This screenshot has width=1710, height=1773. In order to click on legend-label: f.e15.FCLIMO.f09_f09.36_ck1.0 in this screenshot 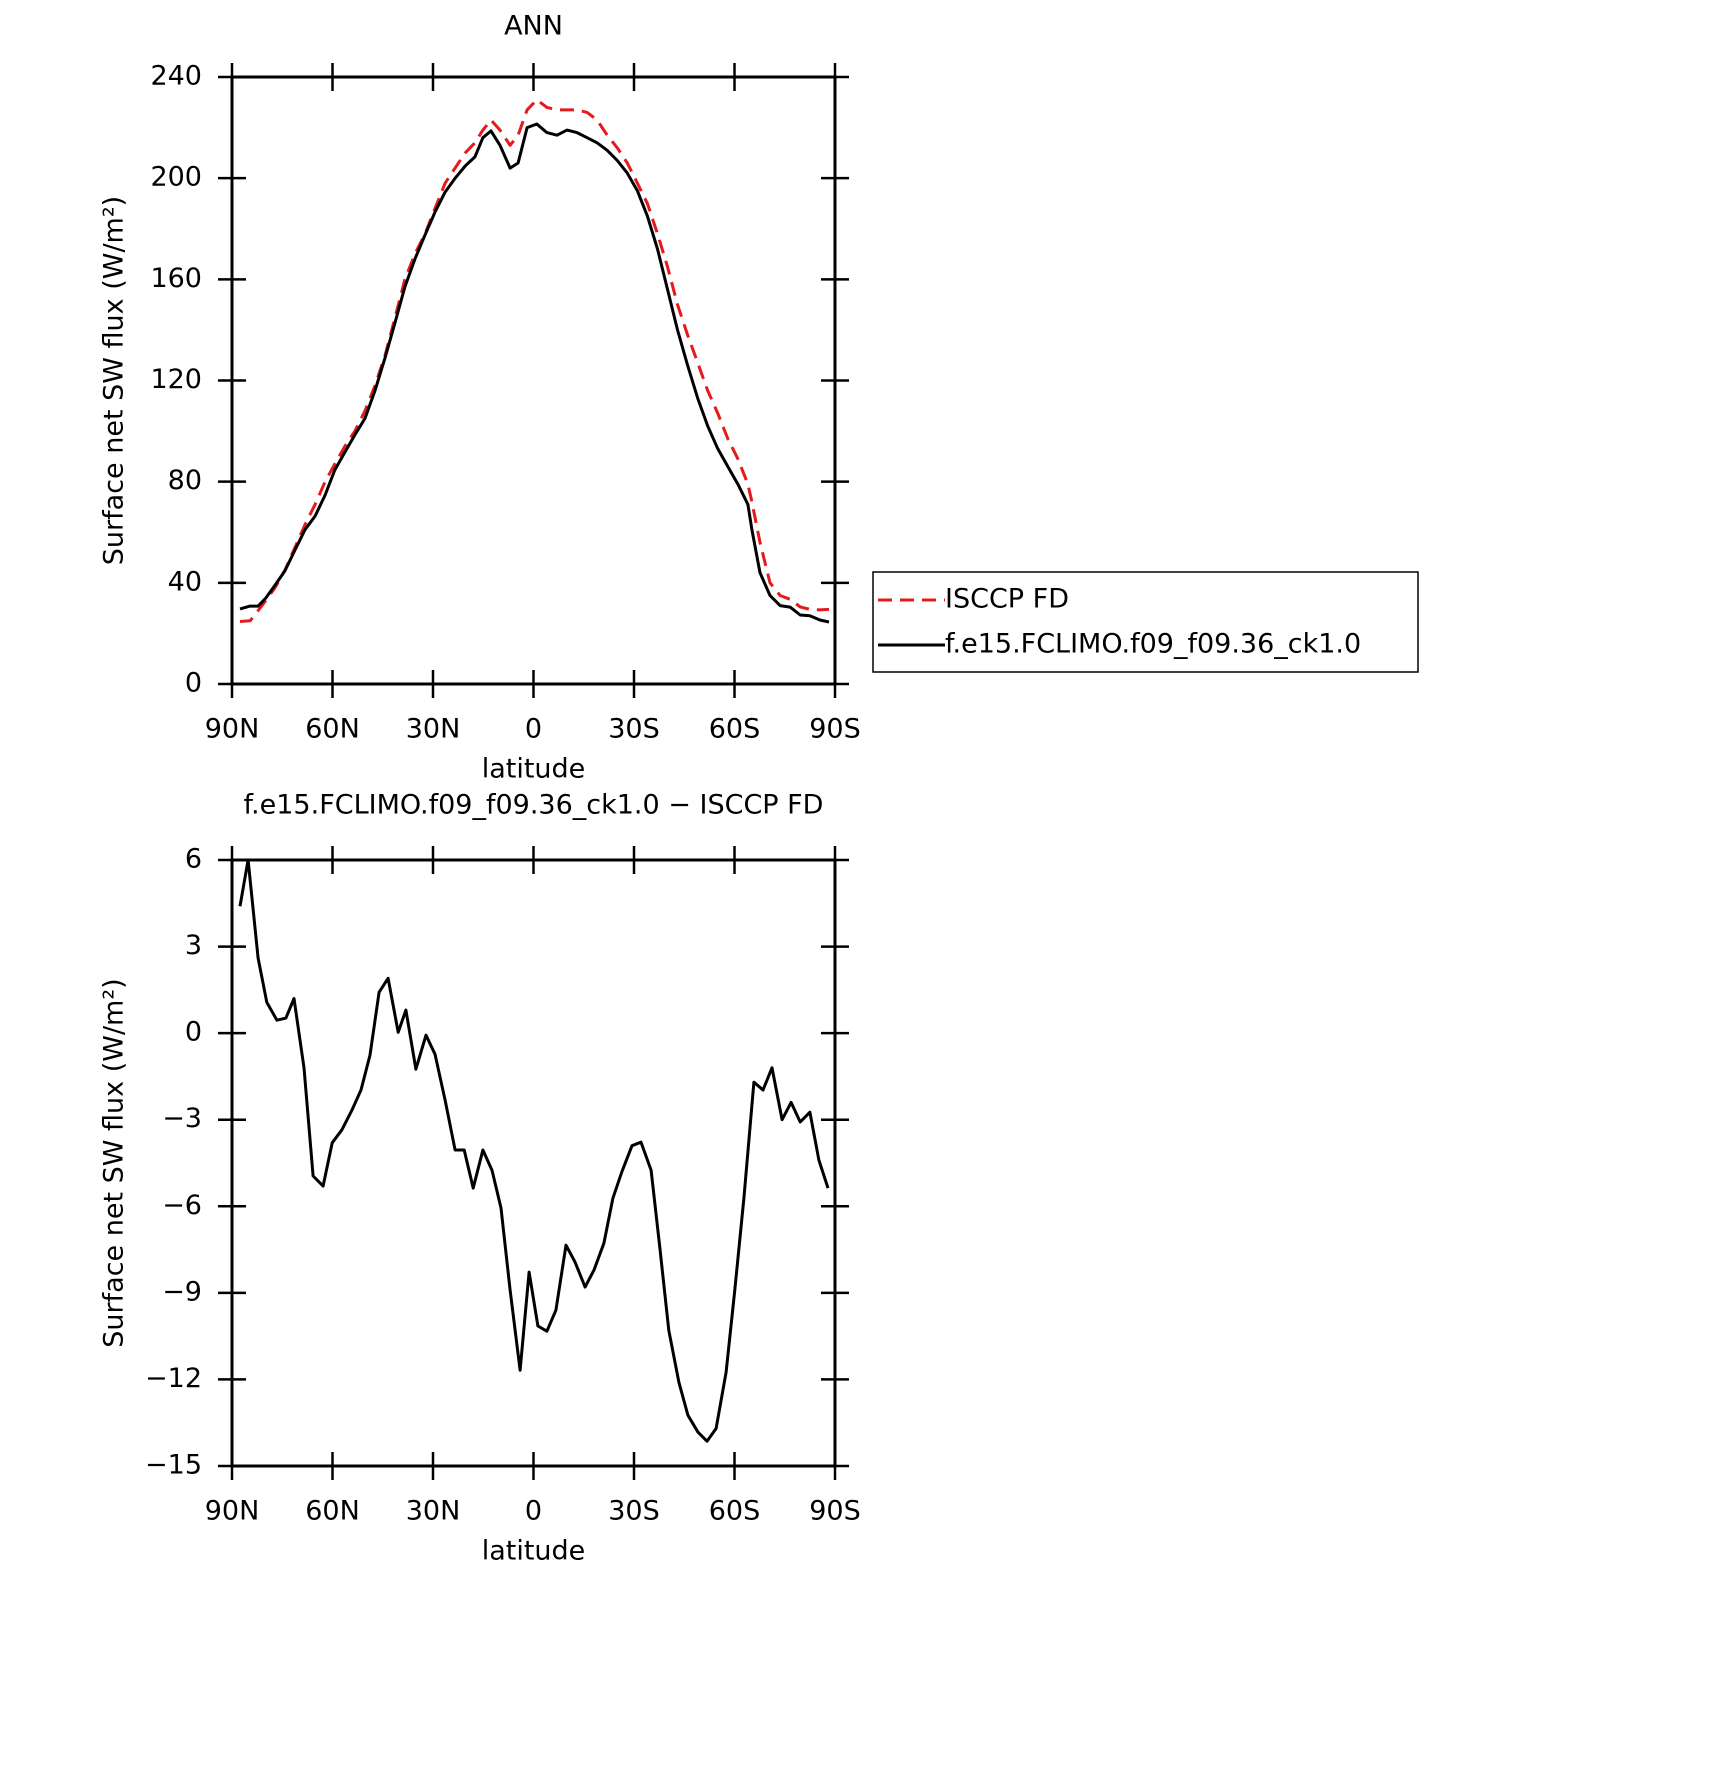, I will do `click(1153, 644)`.